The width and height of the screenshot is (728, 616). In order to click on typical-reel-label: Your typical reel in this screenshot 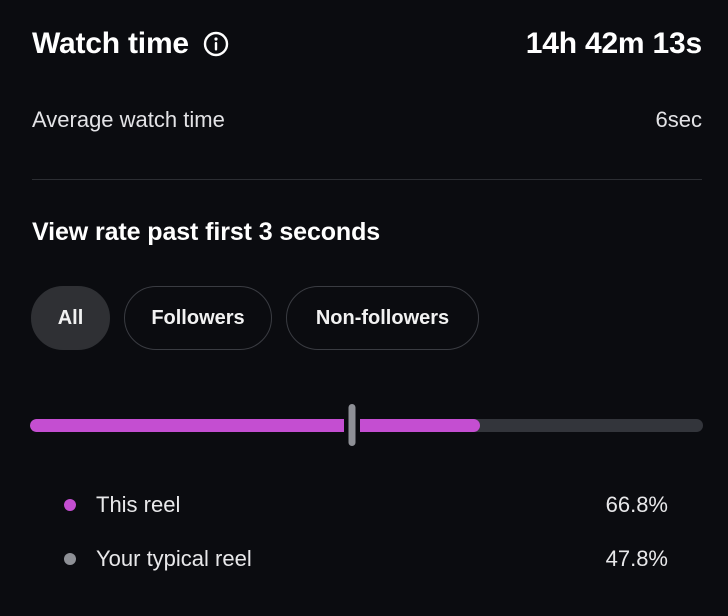, I will do `click(174, 558)`.